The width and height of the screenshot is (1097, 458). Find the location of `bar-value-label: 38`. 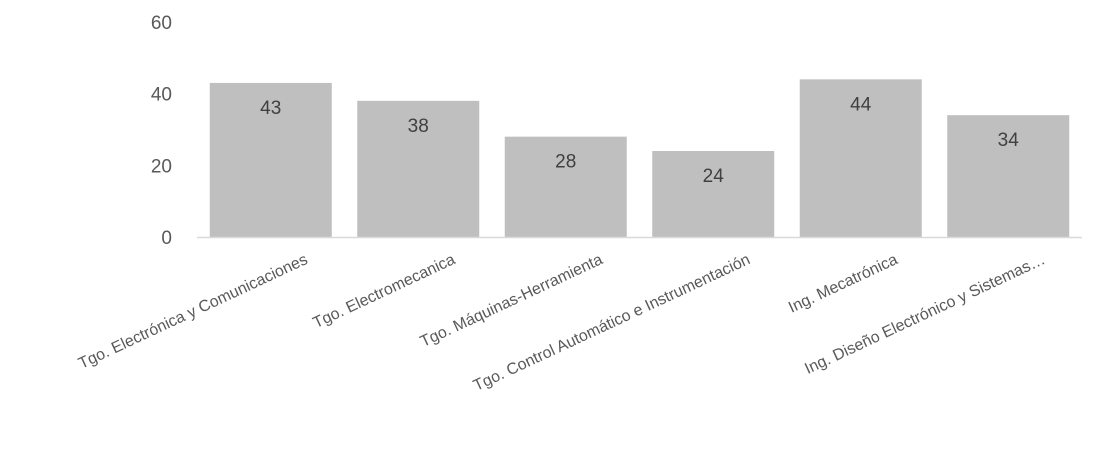

bar-value-label: 38 is located at coordinates (418, 126).